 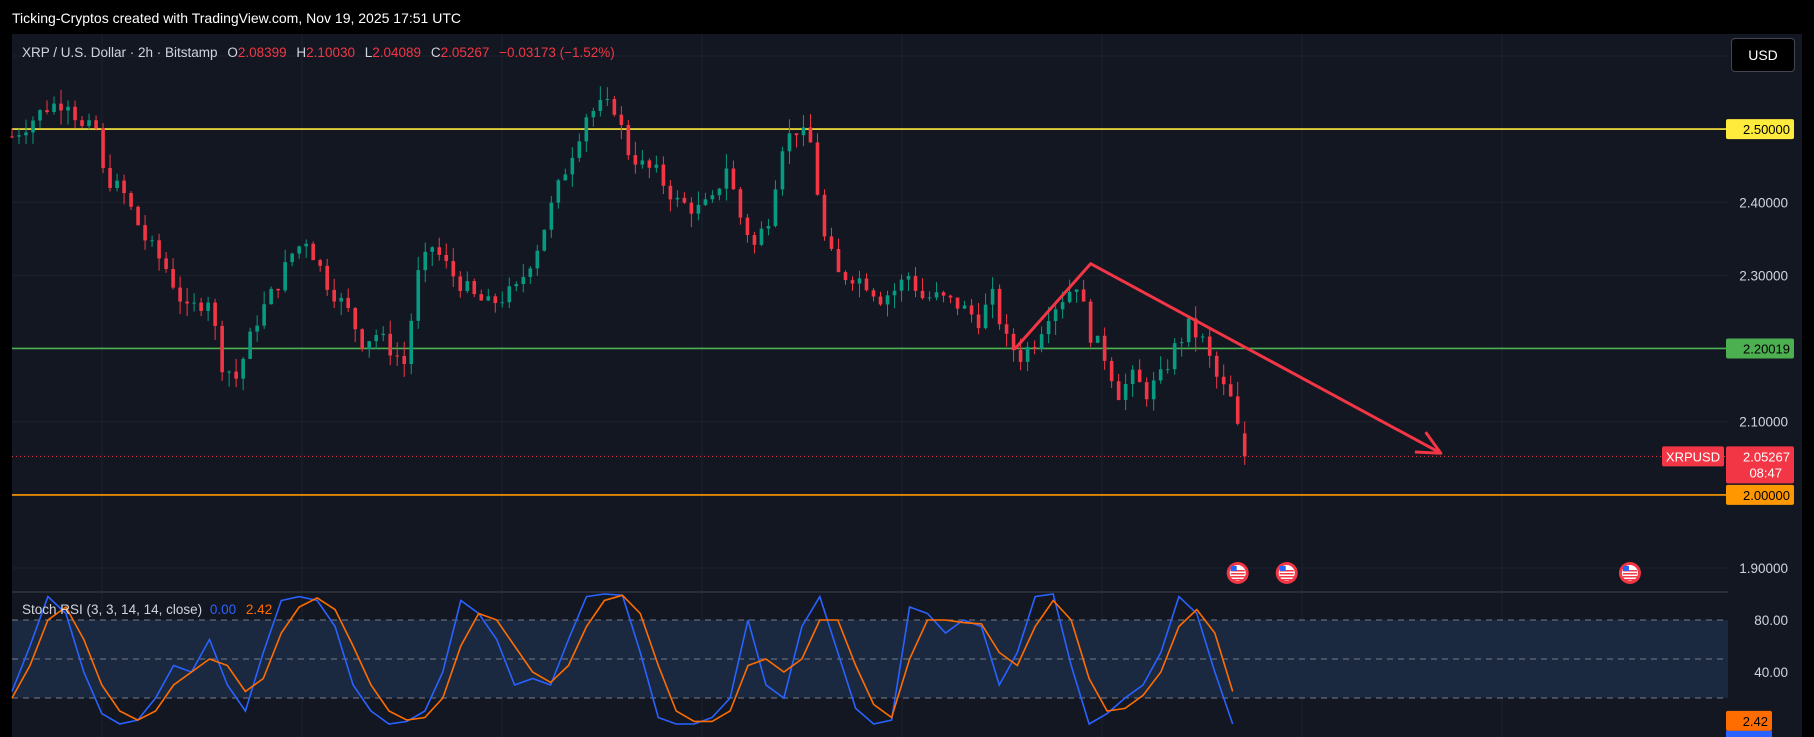 I want to click on close-label: C, so click(x=435, y=52).